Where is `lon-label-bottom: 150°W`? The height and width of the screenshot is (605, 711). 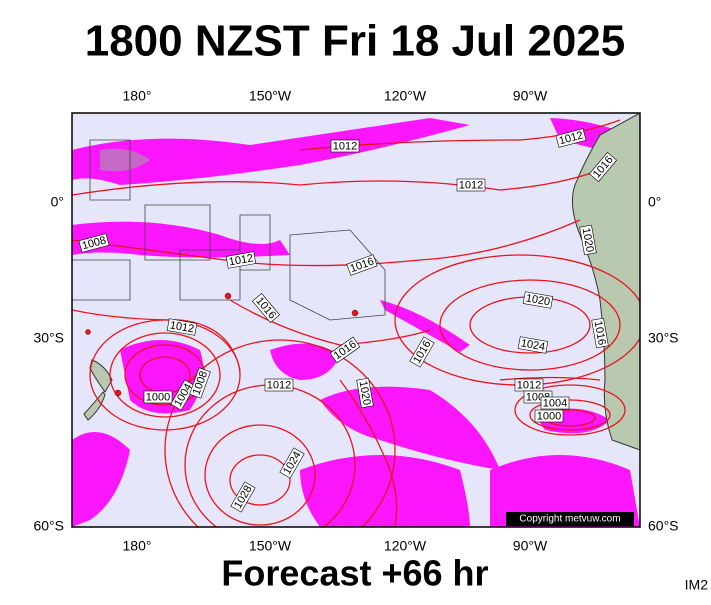 lon-label-bottom: 150°W is located at coordinates (270, 546).